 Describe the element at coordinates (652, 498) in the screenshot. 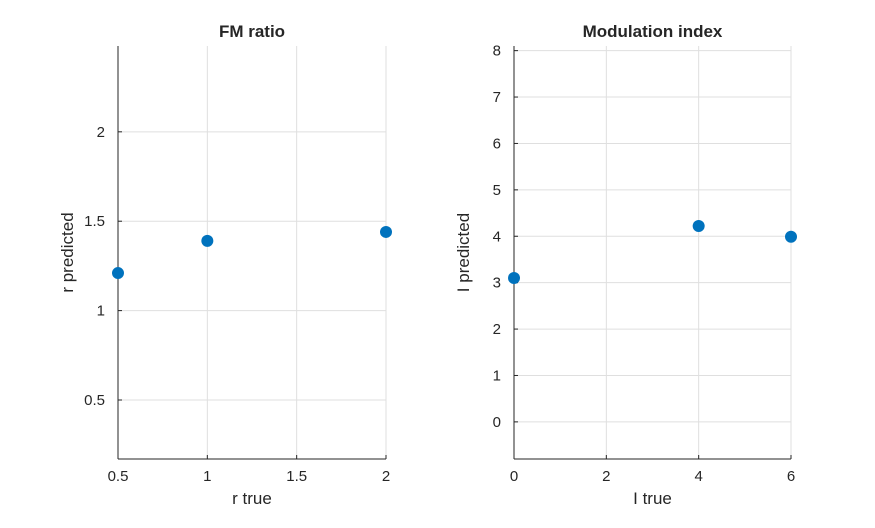

I see `x-axis-label: I true` at that location.